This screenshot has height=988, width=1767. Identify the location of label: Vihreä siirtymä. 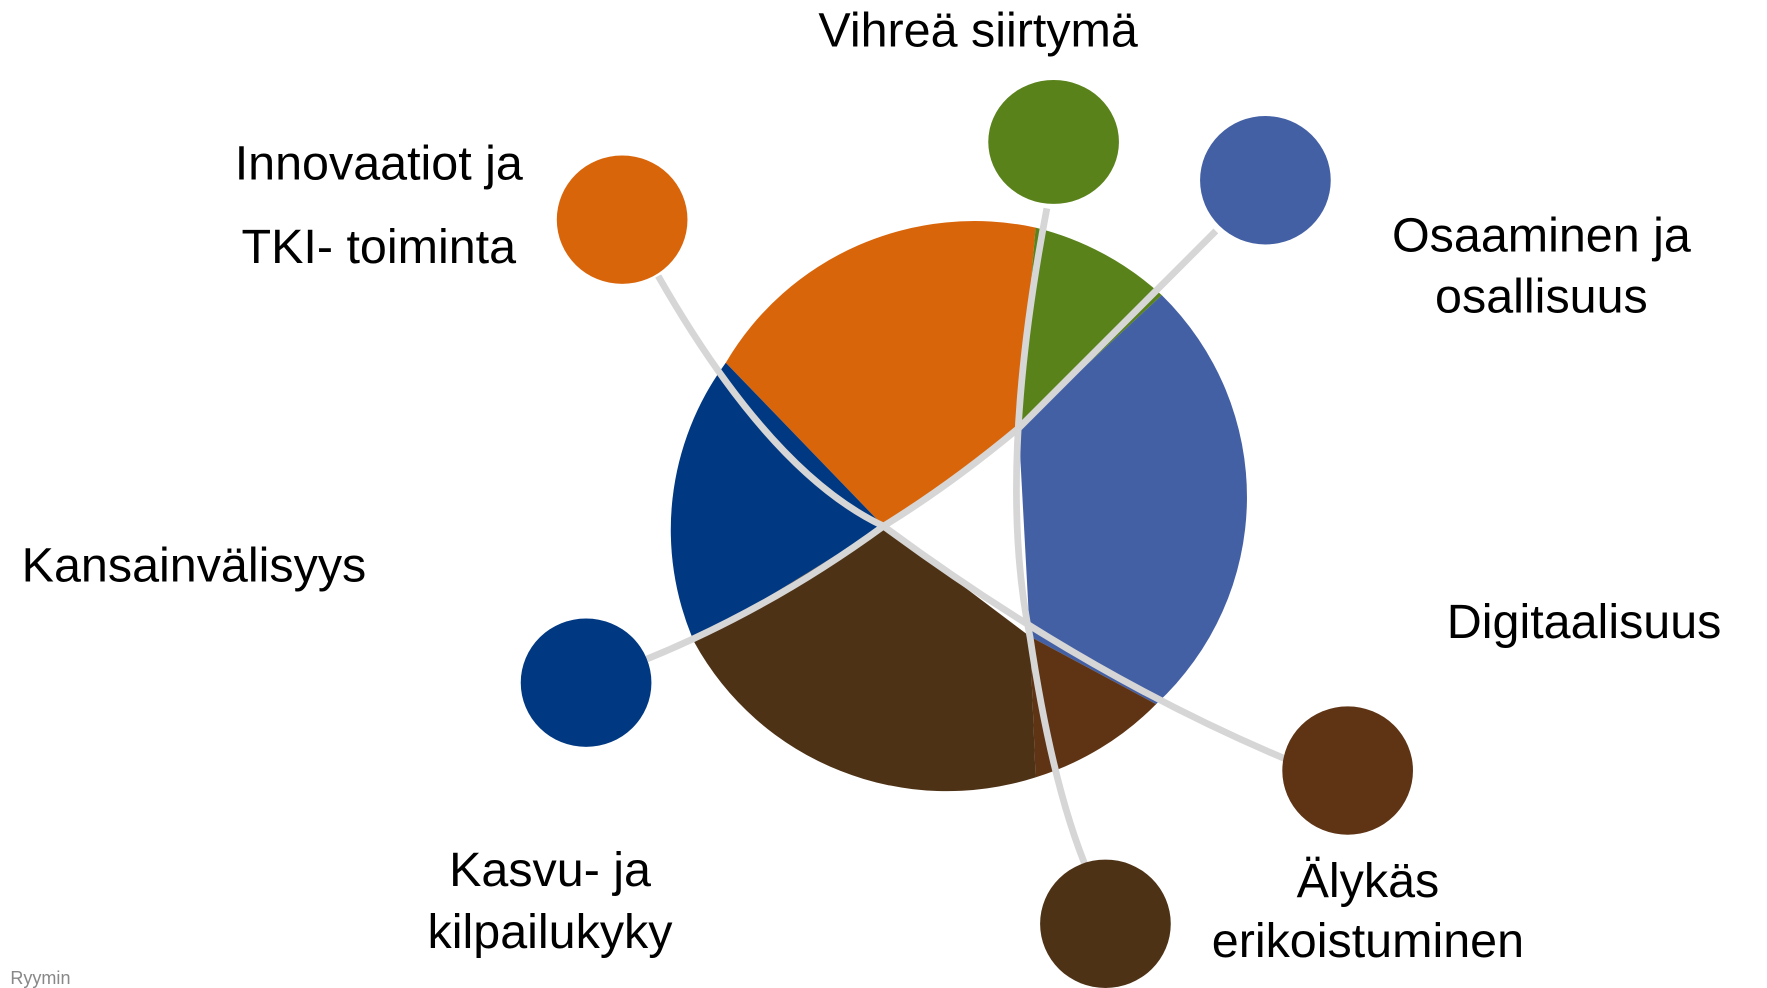
(977, 31).